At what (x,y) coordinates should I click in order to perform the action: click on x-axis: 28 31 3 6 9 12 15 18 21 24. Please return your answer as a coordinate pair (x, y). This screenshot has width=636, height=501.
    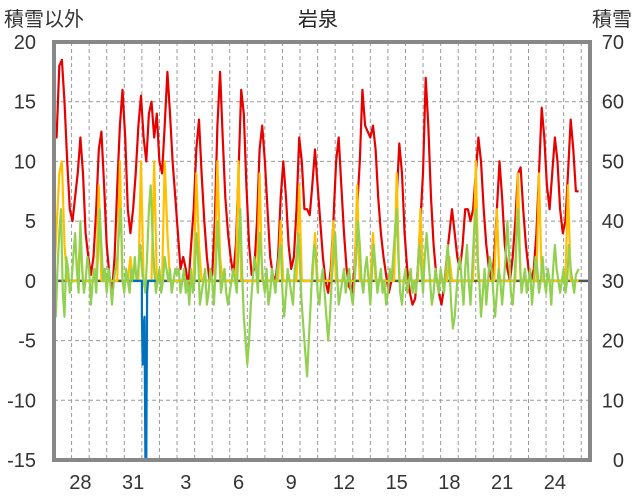
    Looking at the image, I should click on (317, 483).